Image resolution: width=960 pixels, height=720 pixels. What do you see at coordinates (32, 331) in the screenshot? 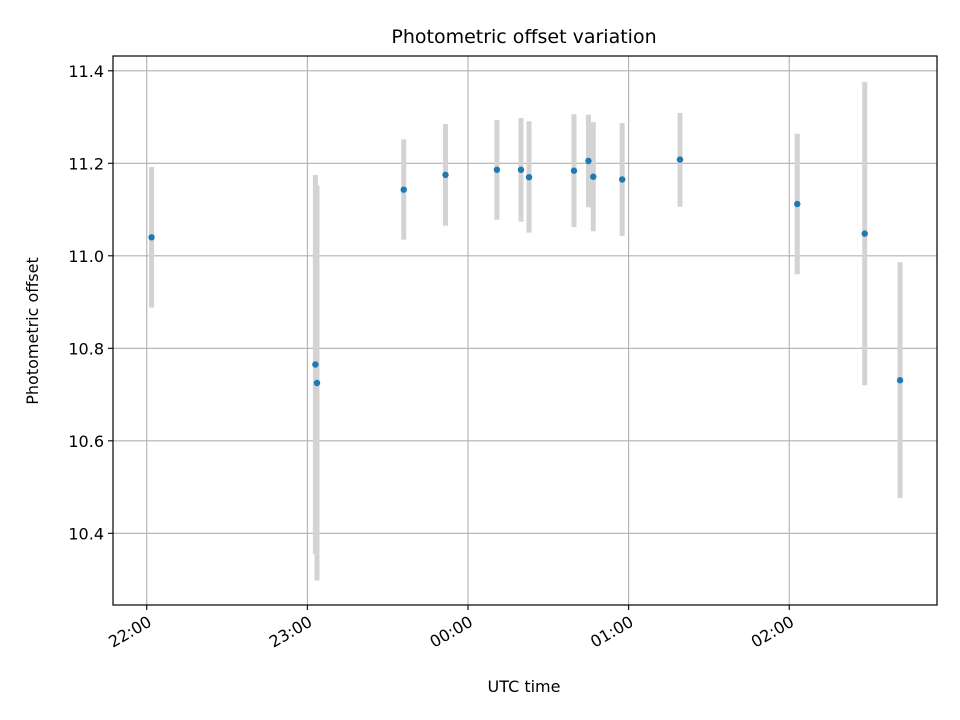
I see `y-axis-label: Photometric offset` at bounding box center [32, 331].